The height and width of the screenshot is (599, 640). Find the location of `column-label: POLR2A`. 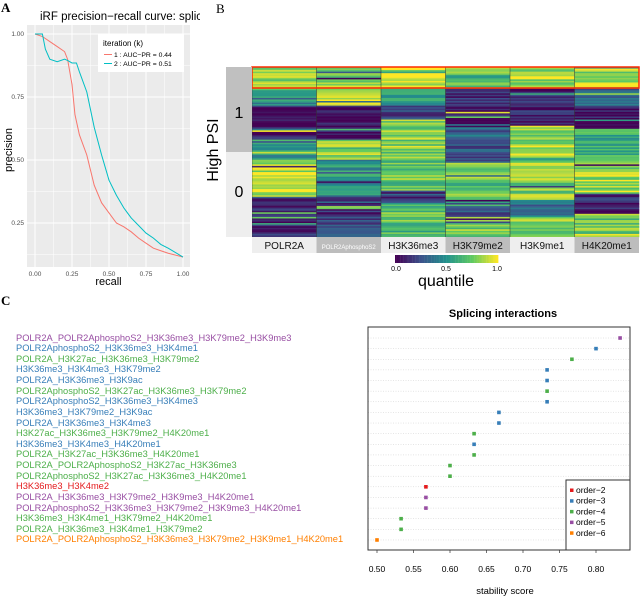

column-label: POLR2A is located at coordinates (285, 246).